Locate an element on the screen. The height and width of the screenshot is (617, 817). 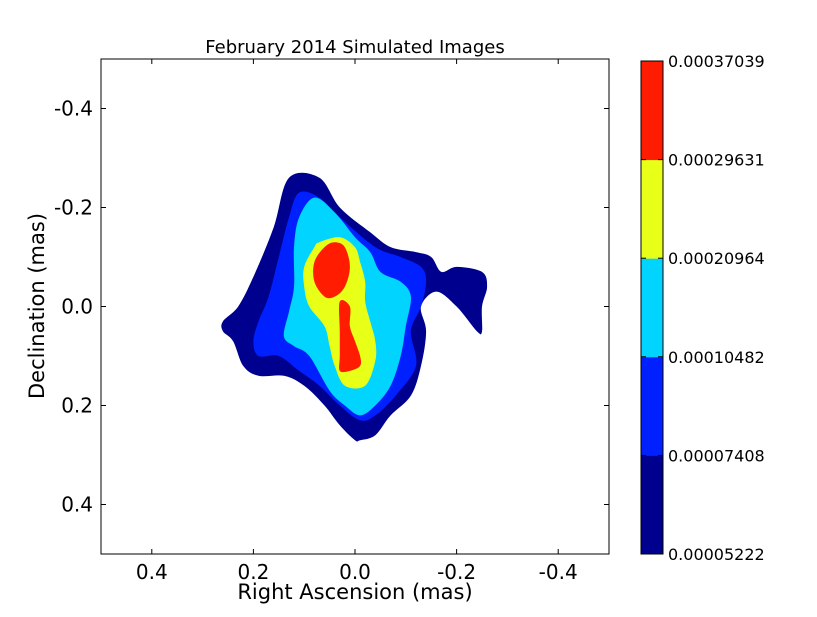
colorbar-tick-label: 0.00005222 is located at coordinates (716, 554).